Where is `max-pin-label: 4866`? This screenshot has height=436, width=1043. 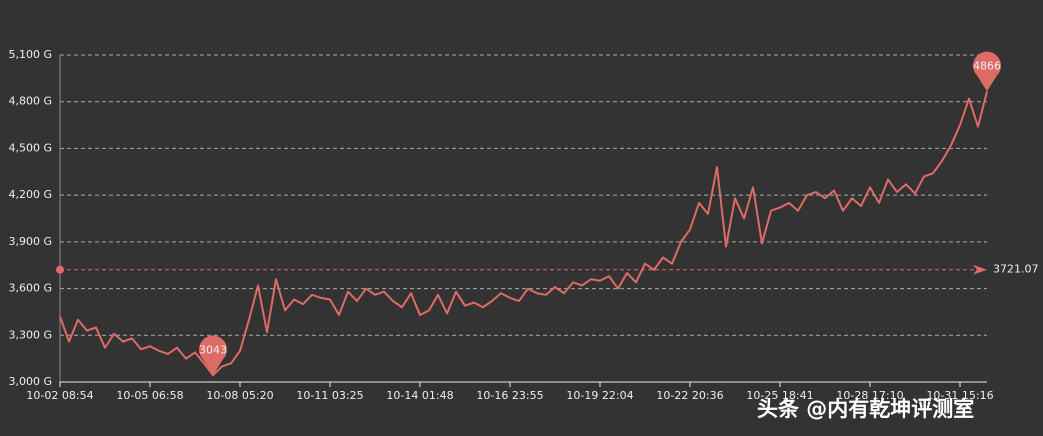
max-pin-label: 4866 is located at coordinates (987, 65).